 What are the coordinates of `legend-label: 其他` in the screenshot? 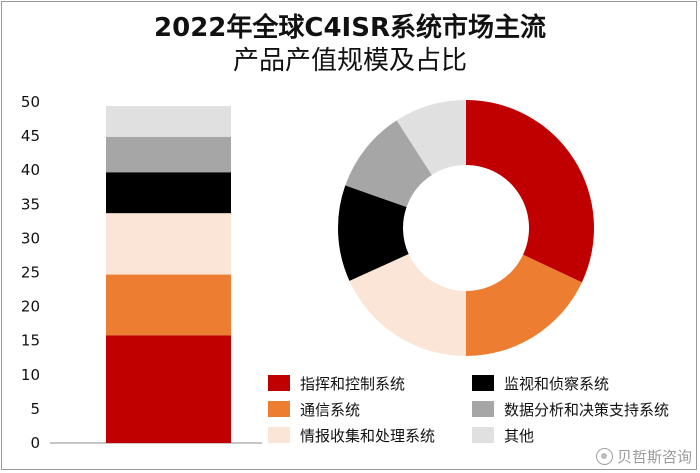 It's located at (519, 435).